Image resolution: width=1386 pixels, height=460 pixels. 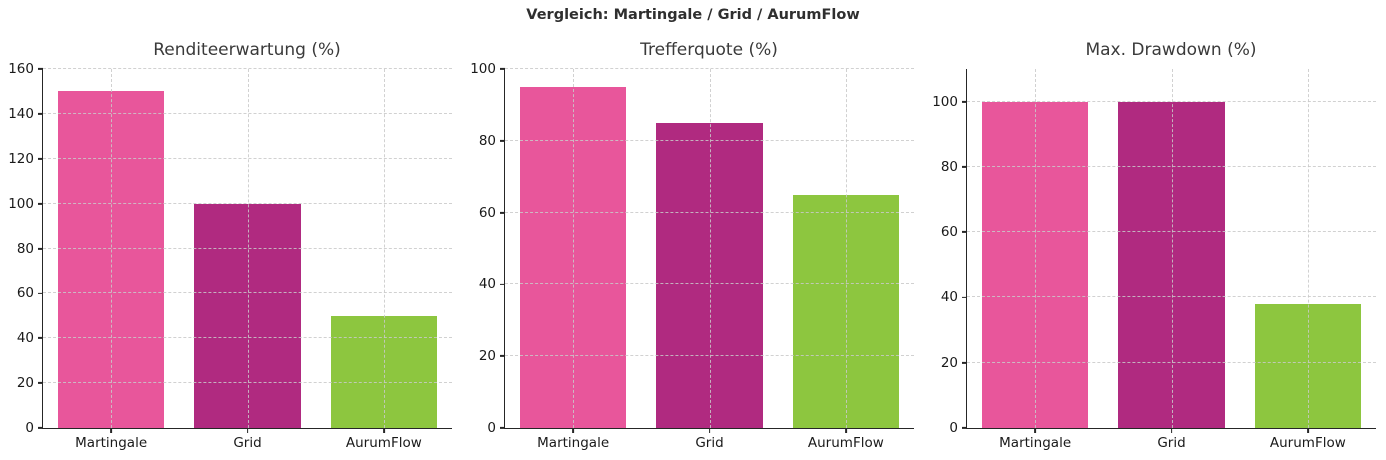 I want to click on subplot-title: Renditeerwartung (%), so click(x=247, y=50).